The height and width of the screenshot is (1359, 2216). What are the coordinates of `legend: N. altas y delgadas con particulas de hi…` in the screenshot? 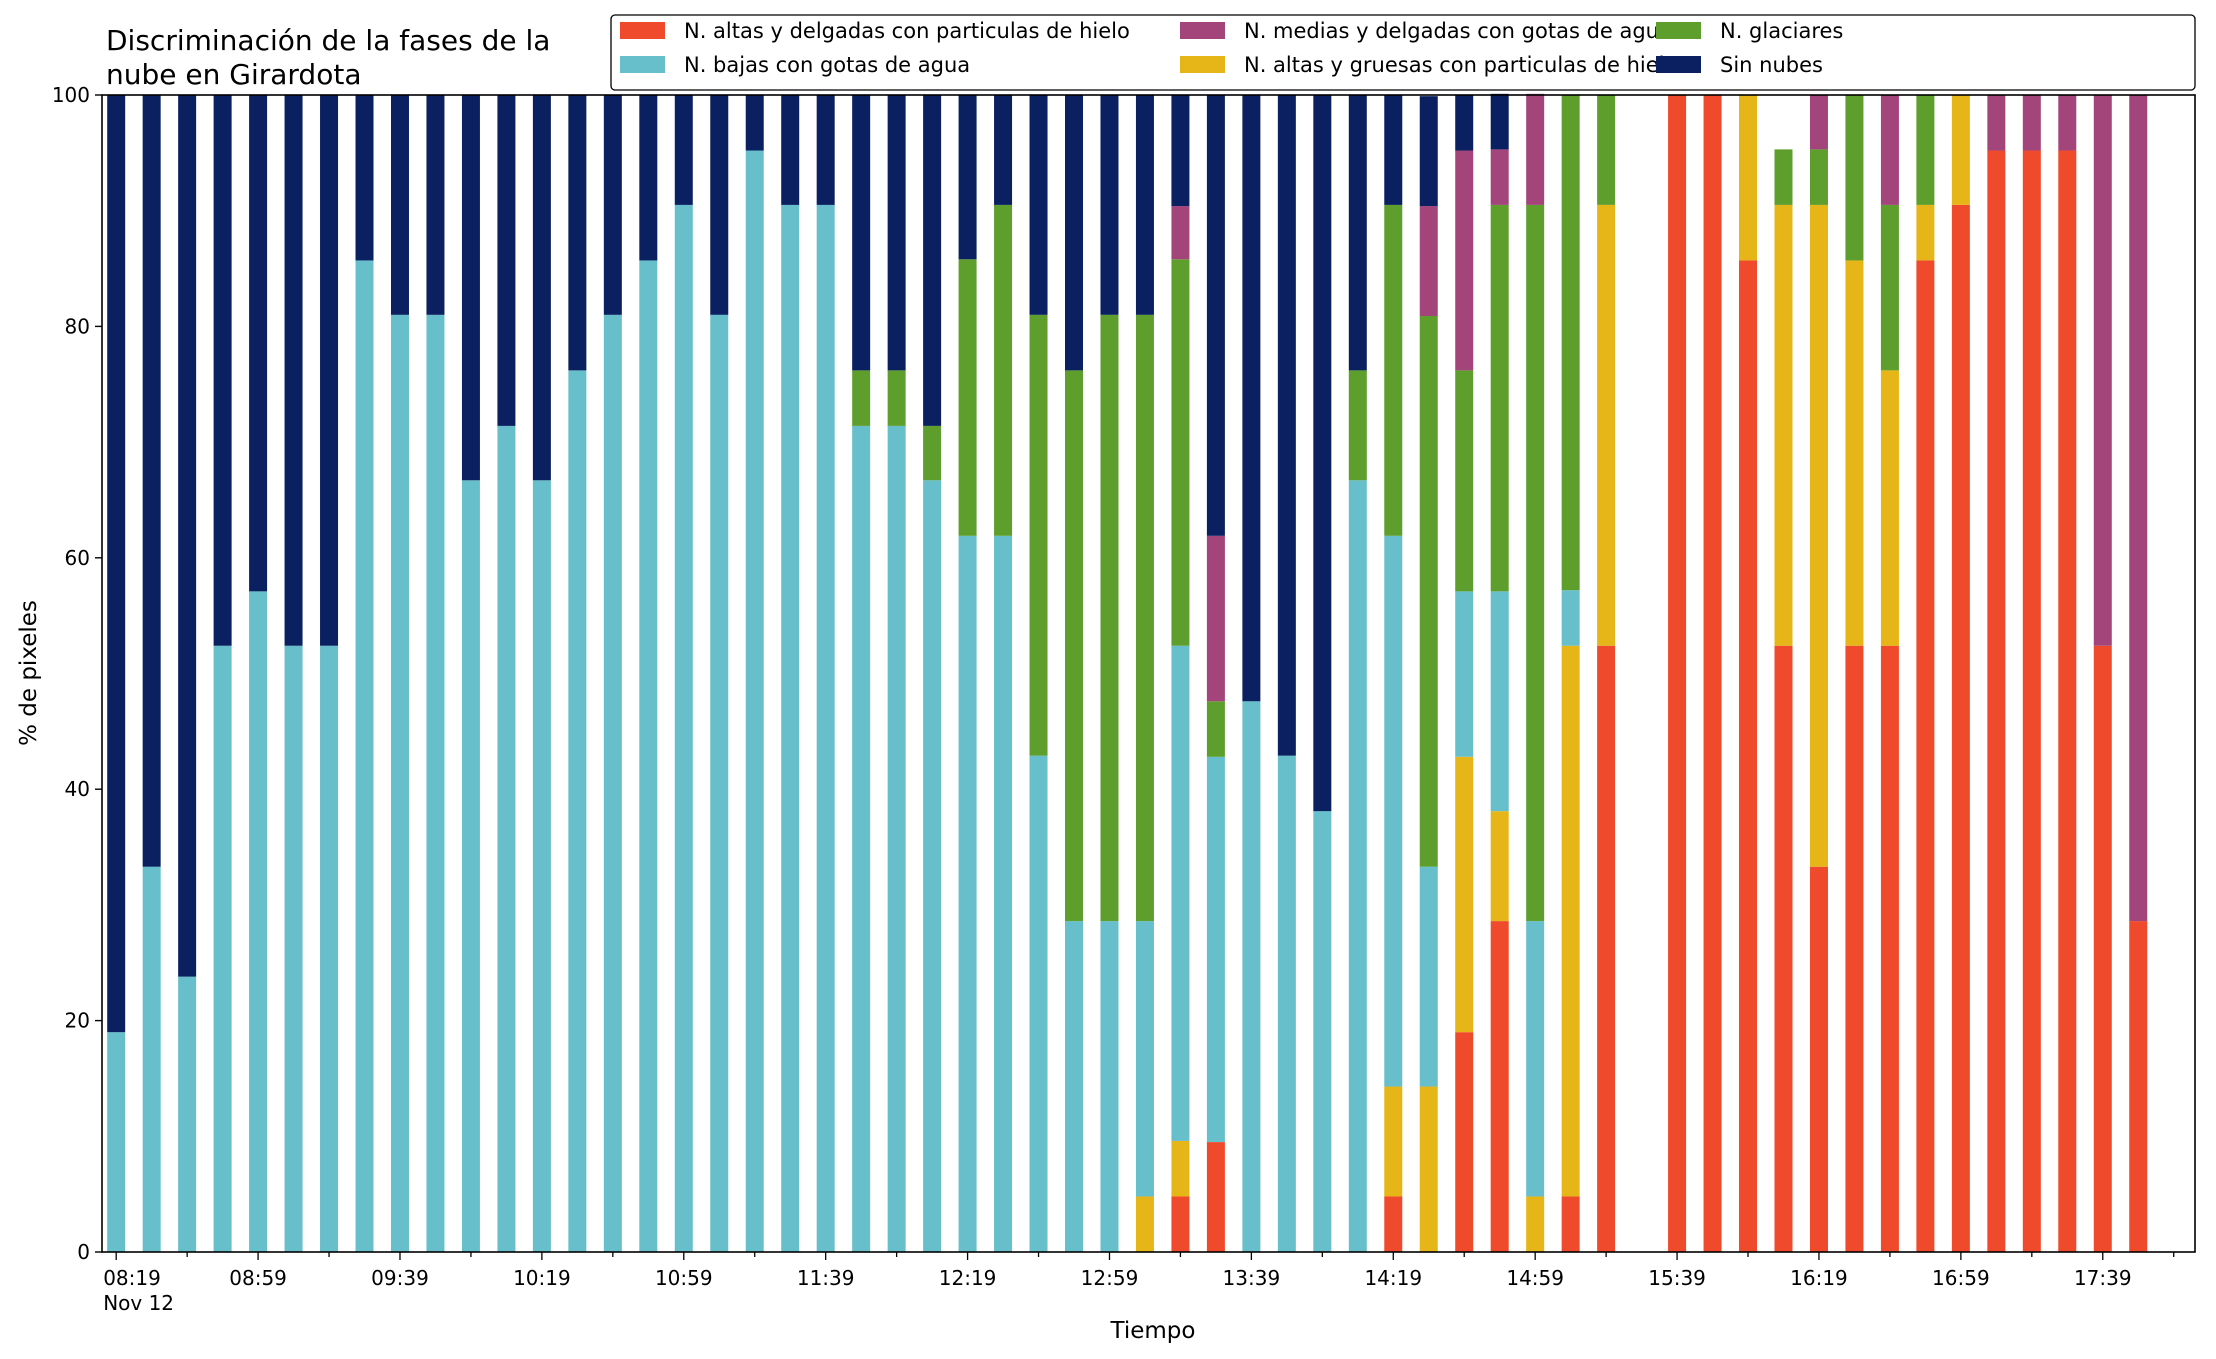 It's located at (1403, 52).